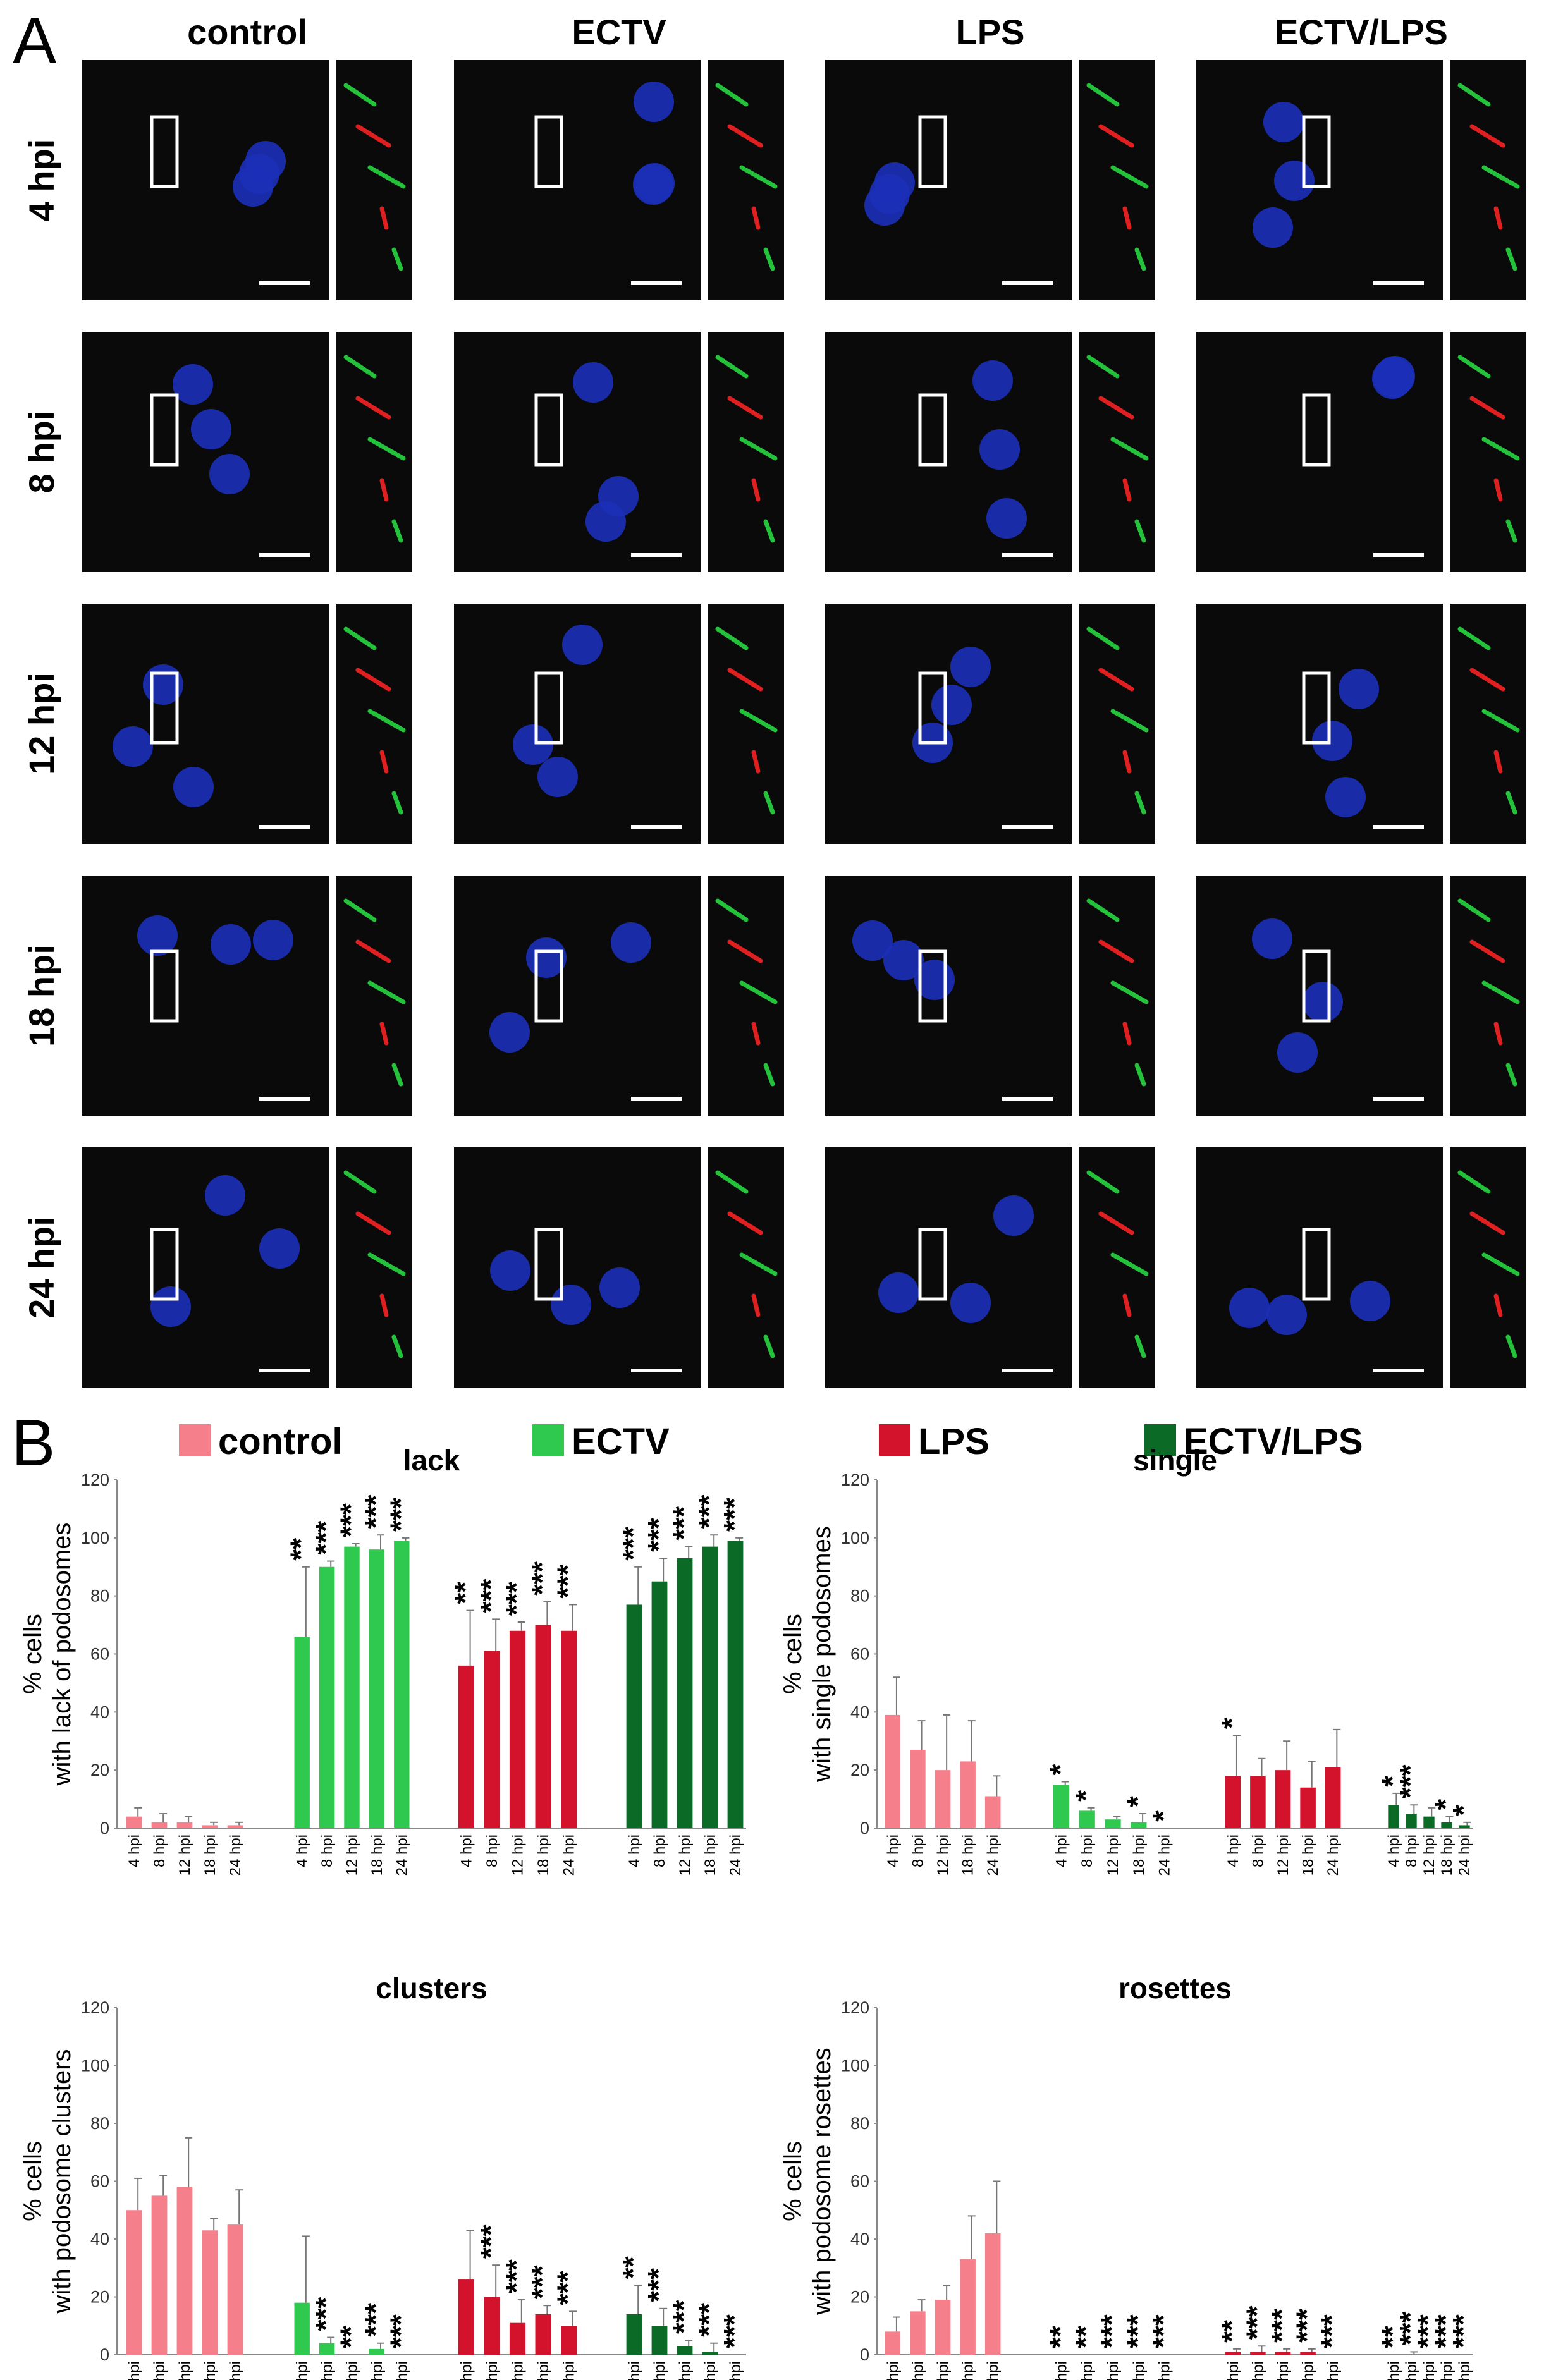  Describe the element at coordinates (855, 2007) in the screenshot. I see `y-tick-label: 120` at that location.